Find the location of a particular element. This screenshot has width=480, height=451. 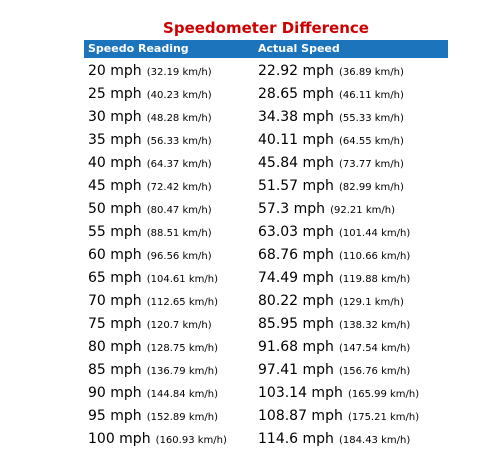

actual-mph-value: 85.95 mph is located at coordinates (296, 324).